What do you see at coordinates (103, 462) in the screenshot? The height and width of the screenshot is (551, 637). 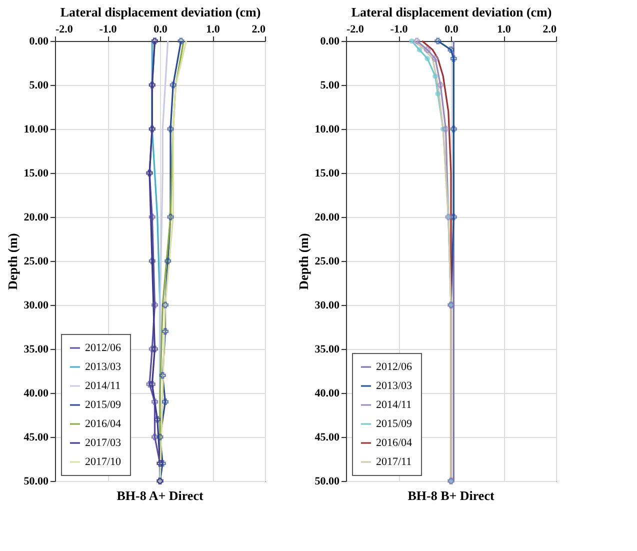 I see `legend-label: 2017/10` at bounding box center [103, 462].